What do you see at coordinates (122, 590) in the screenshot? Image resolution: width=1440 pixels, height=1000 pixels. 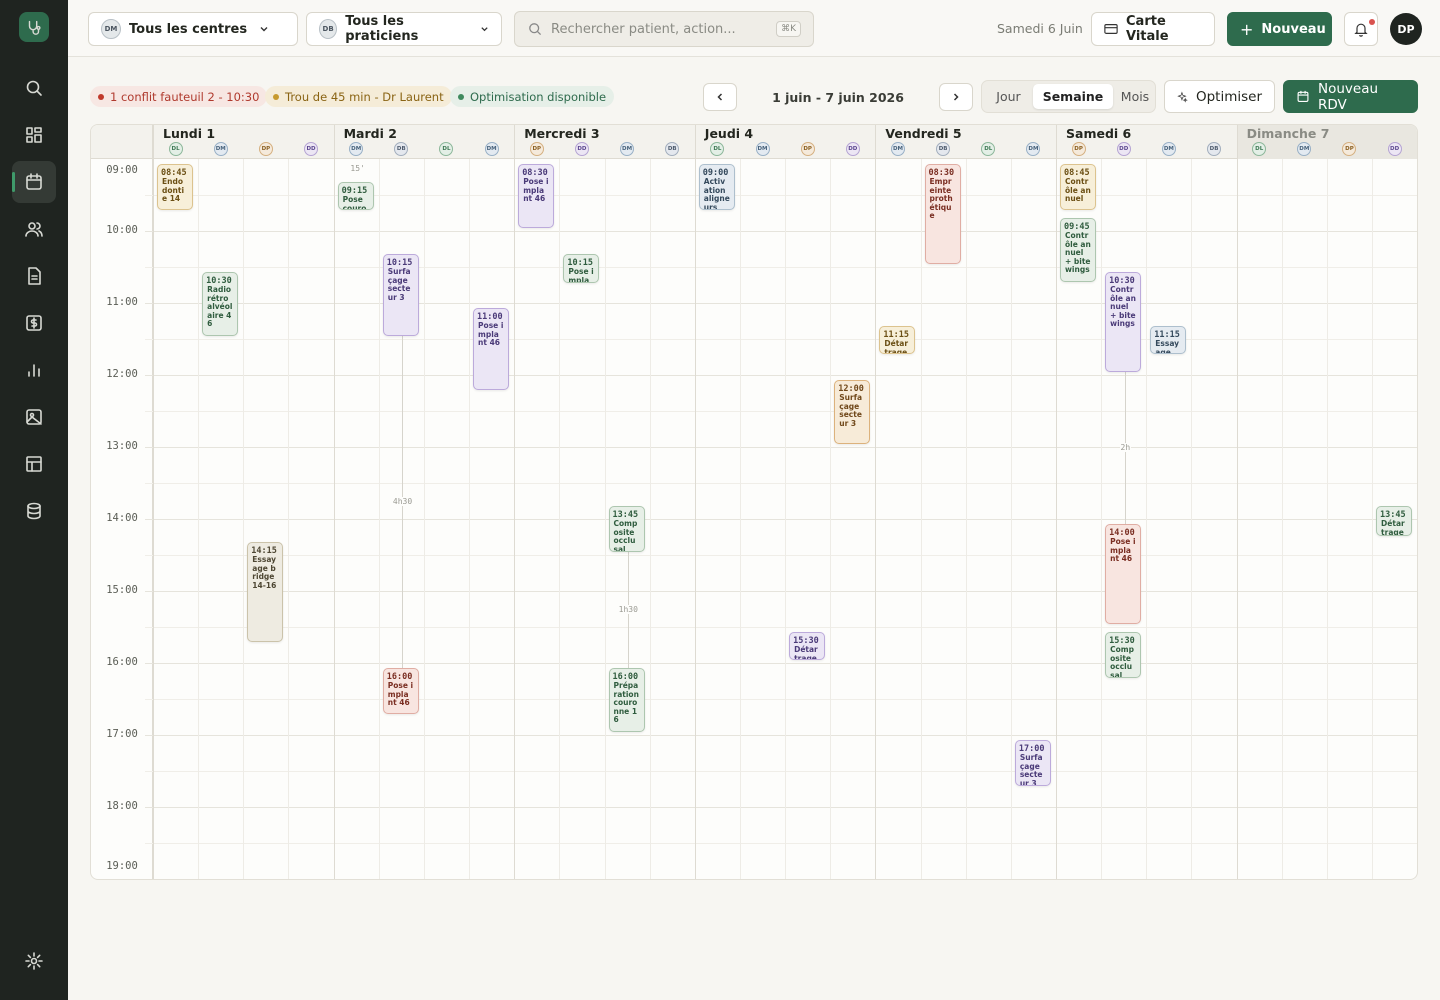 I see `hour-label: 15:00` at bounding box center [122, 590].